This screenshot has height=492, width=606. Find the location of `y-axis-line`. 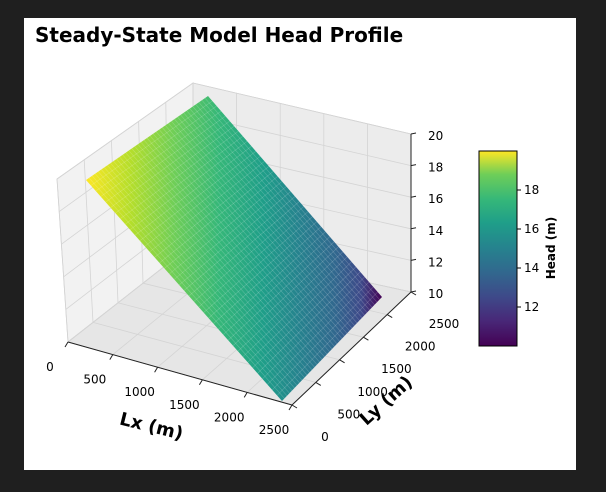

y-axis-line is located at coordinates (351, 348).